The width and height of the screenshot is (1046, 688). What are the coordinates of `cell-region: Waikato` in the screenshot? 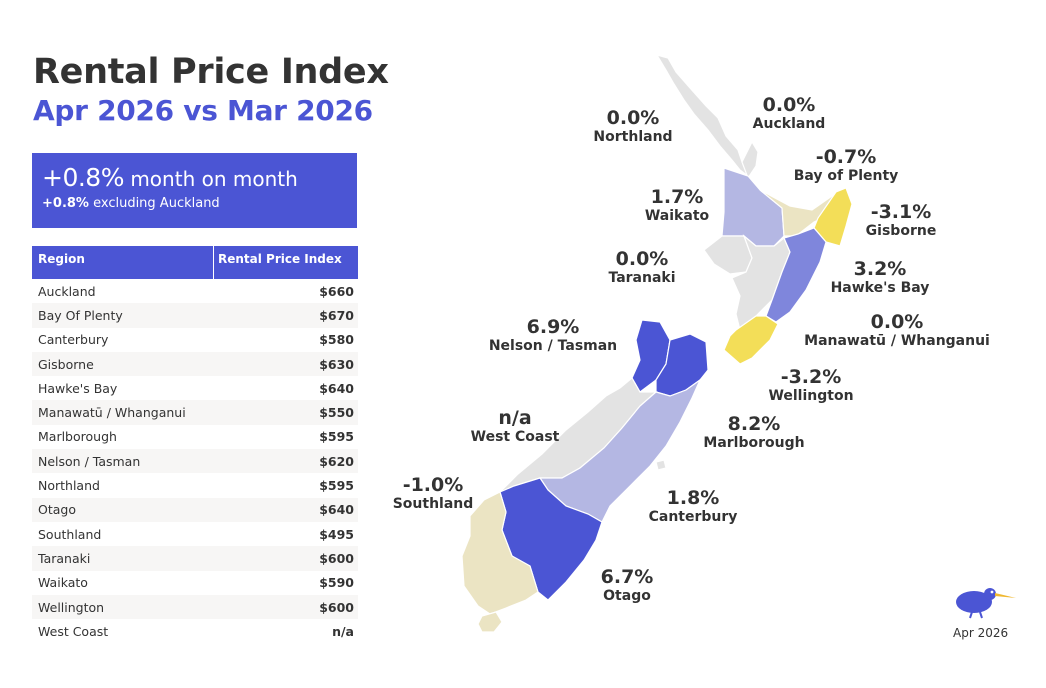 It's located at (63, 583).